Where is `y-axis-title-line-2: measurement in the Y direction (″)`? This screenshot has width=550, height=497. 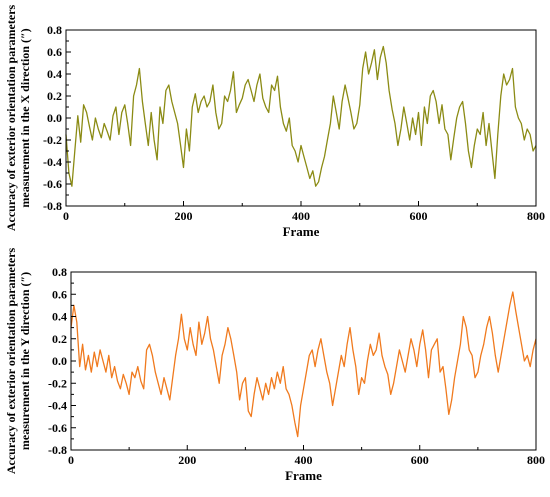 y-axis-title-line-2: measurement in the Y direction (″) is located at coordinates (25, 361).